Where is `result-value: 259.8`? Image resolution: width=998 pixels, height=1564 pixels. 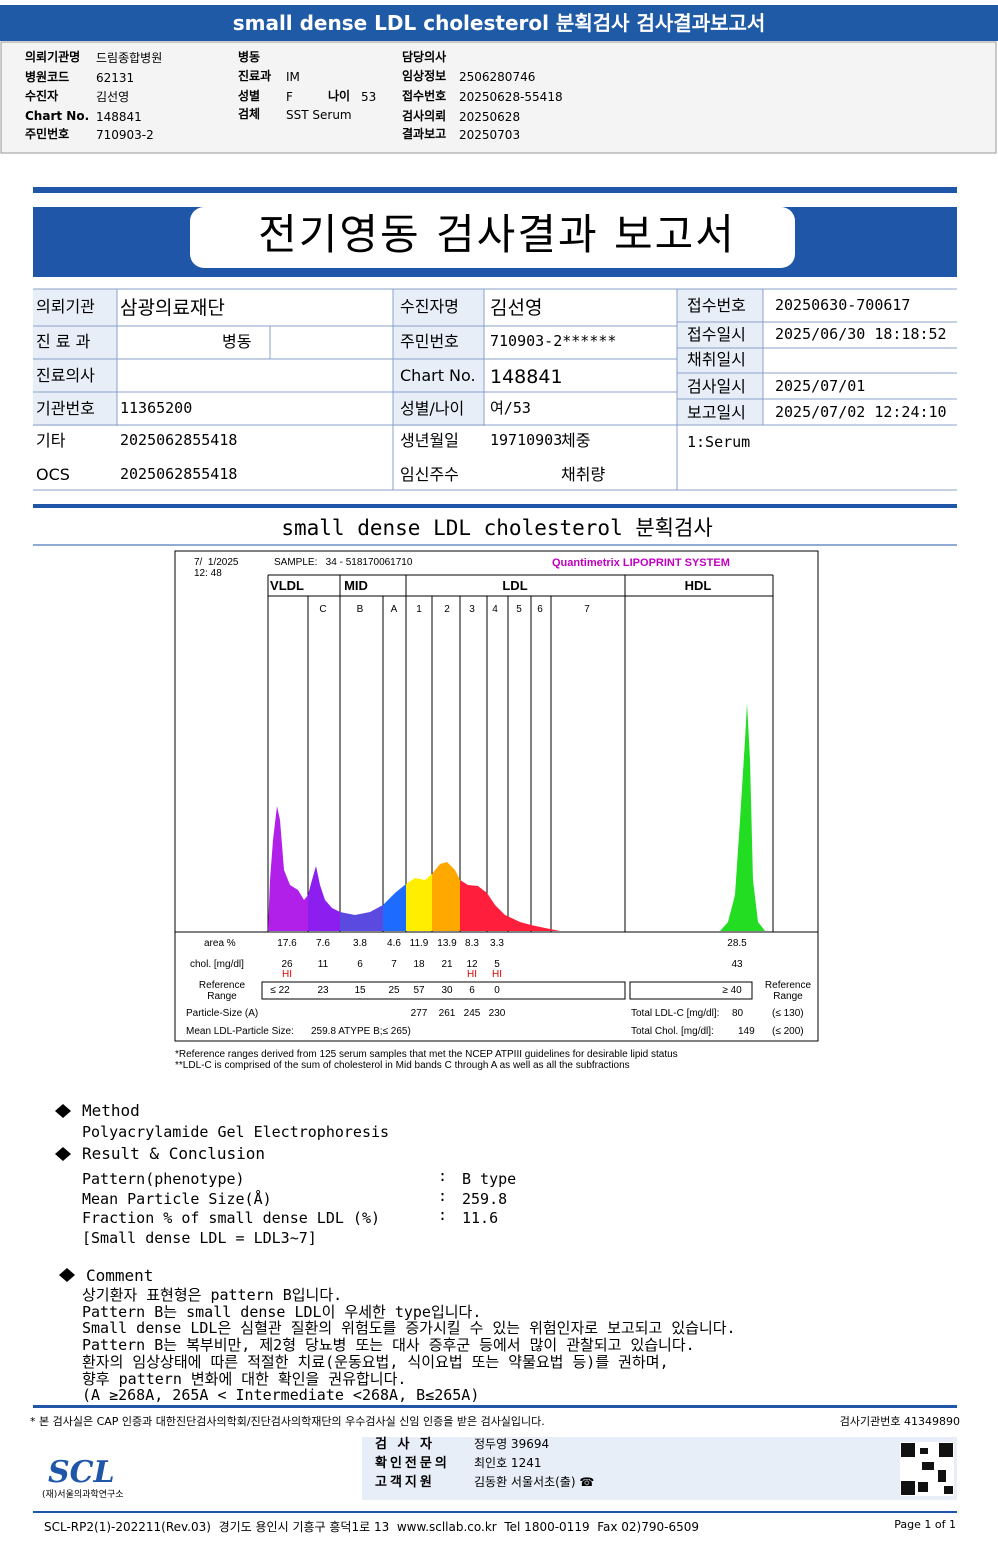 result-value: 259.8 is located at coordinates (485, 1198).